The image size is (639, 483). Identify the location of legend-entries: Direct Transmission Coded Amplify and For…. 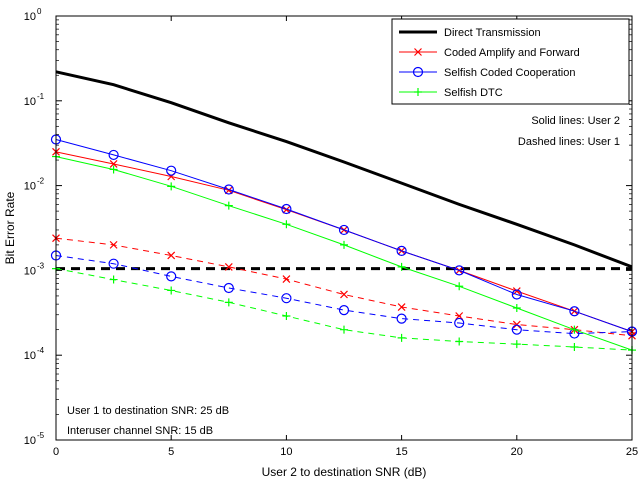
(489, 63).